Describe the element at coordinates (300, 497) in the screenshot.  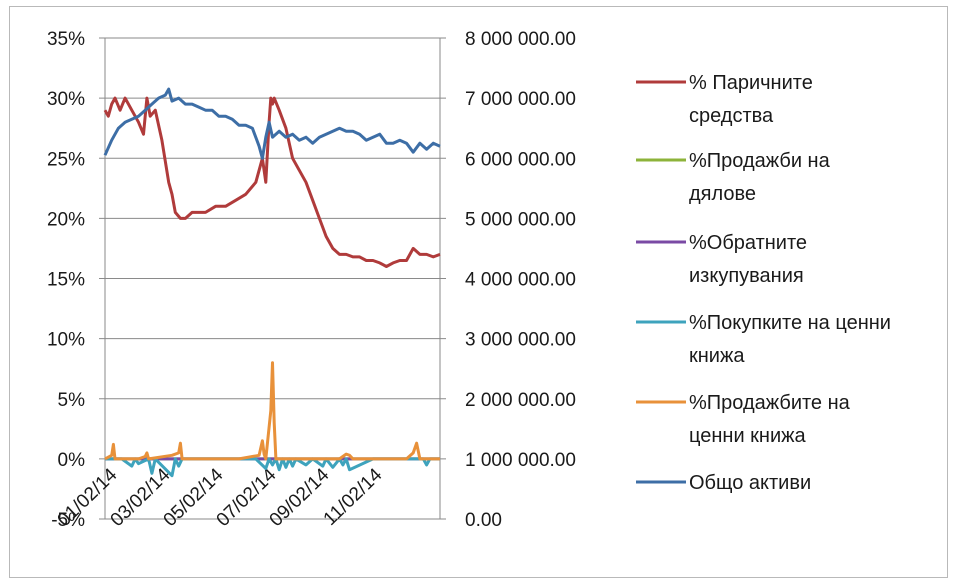
I see `x-tick-label: 09/02/14` at that location.